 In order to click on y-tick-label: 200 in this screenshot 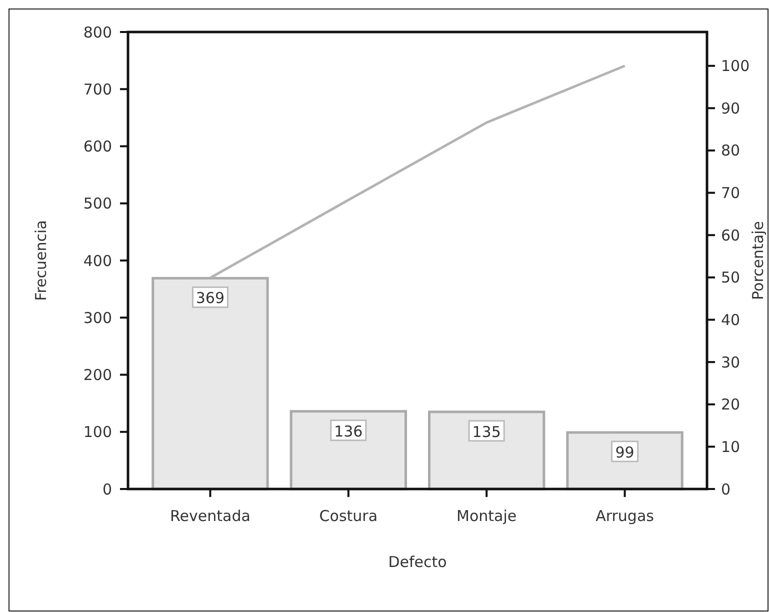, I will do `click(97, 375)`.